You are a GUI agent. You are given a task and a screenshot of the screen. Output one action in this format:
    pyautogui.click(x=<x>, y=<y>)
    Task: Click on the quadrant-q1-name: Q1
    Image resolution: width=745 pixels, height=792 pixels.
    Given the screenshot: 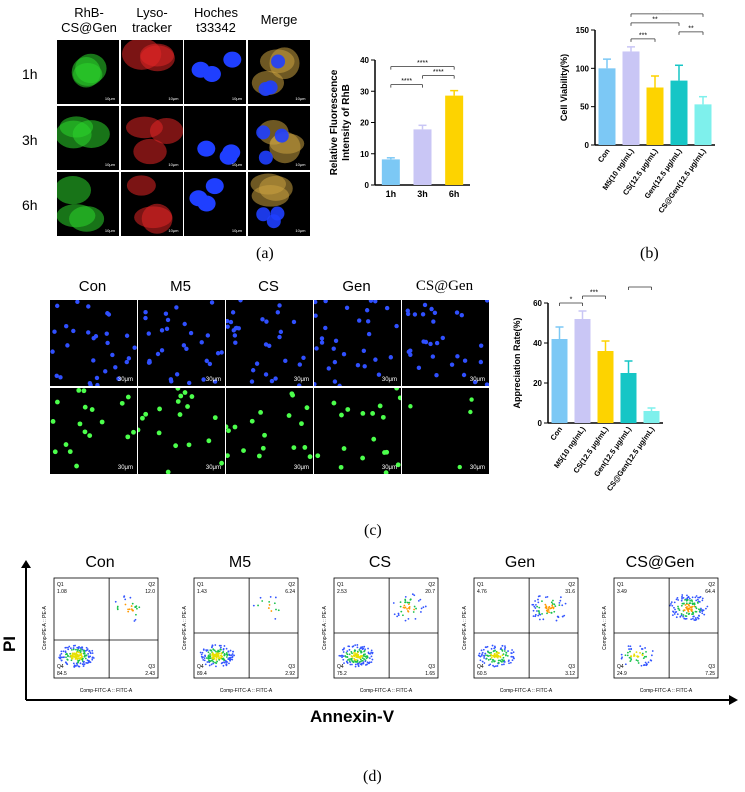 What is the action you would take?
    pyautogui.click(x=340, y=585)
    